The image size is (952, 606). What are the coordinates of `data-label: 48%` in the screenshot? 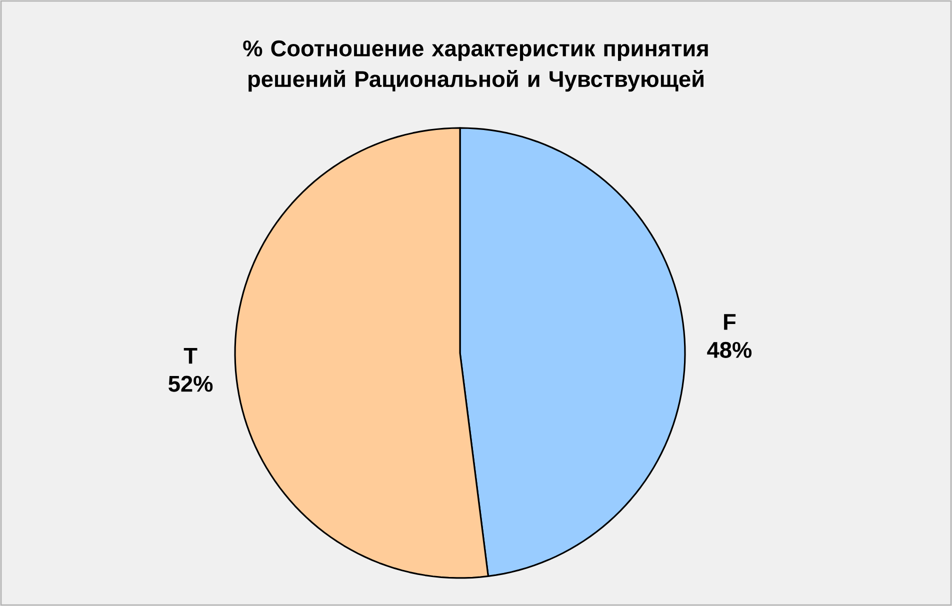 It's located at (729, 350).